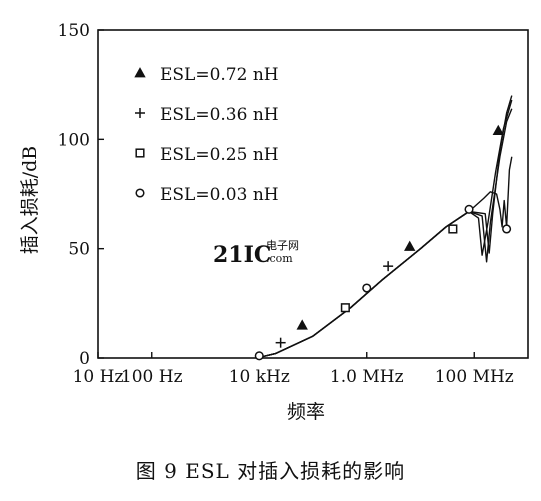 This screenshot has height=501, width=541. What do you see at coordinates (219, 155) in the screenshot?
I see `legend-label-2: ESL=0.25 nH` at bounding box center [219, 155].